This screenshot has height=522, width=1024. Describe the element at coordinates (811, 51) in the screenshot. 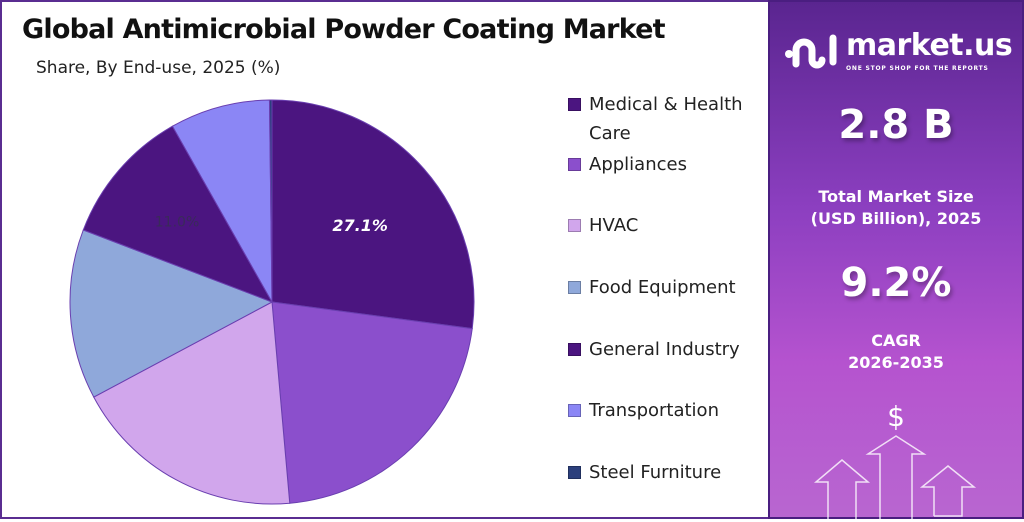

I see `logo-icon` at that location.